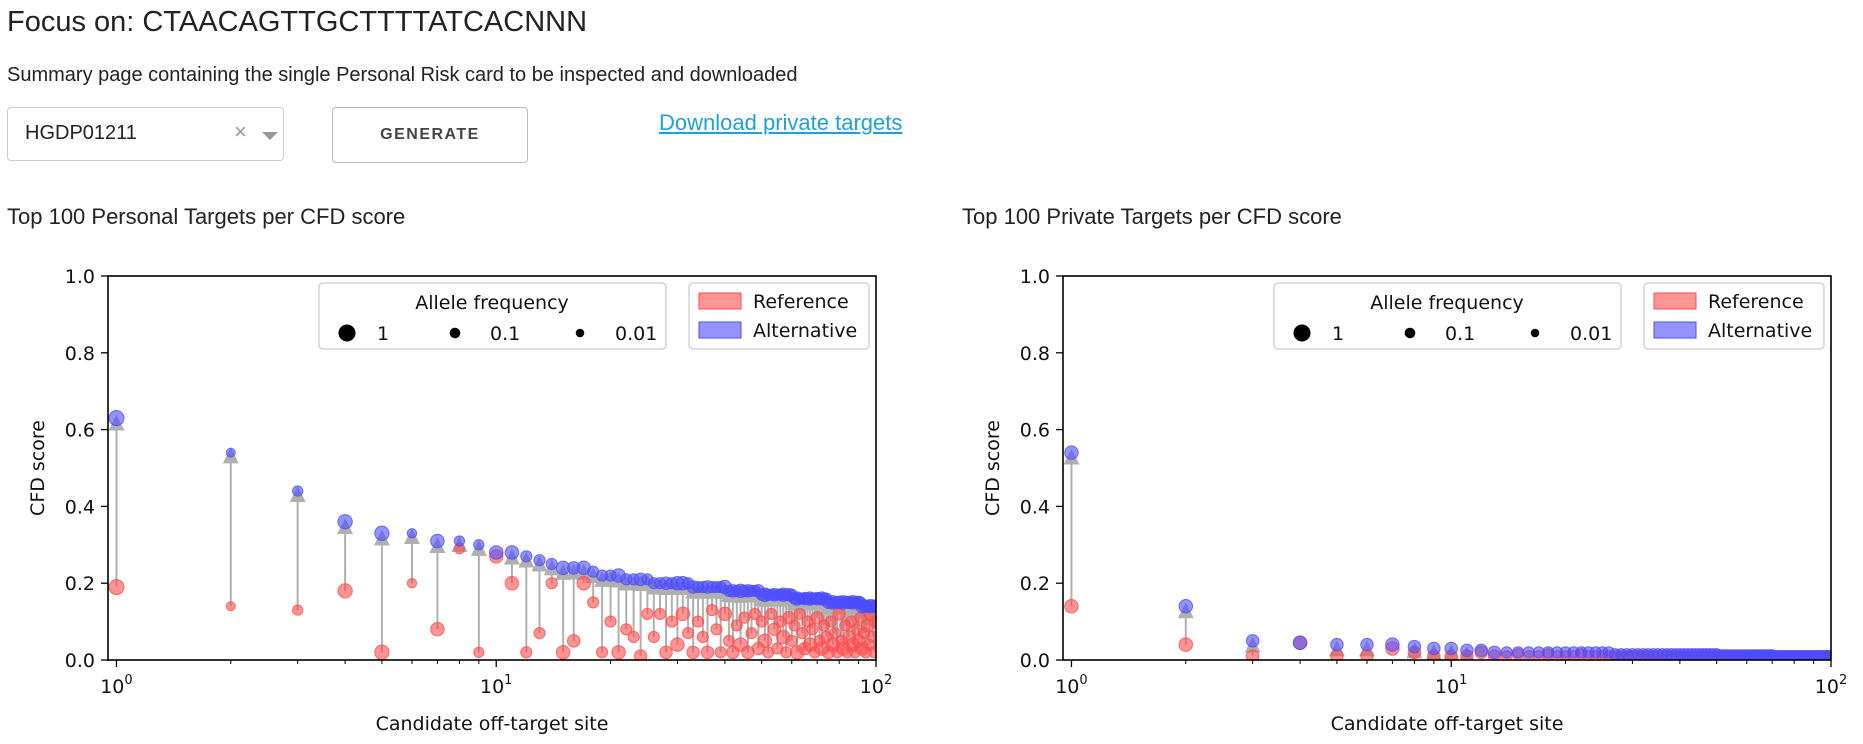 The width and height of the screenshot is (1863, 744). What do you see at coordinates (270, 136) in the screenshot?
I see `chevron-down-icon` at bounding box center [270, 136].